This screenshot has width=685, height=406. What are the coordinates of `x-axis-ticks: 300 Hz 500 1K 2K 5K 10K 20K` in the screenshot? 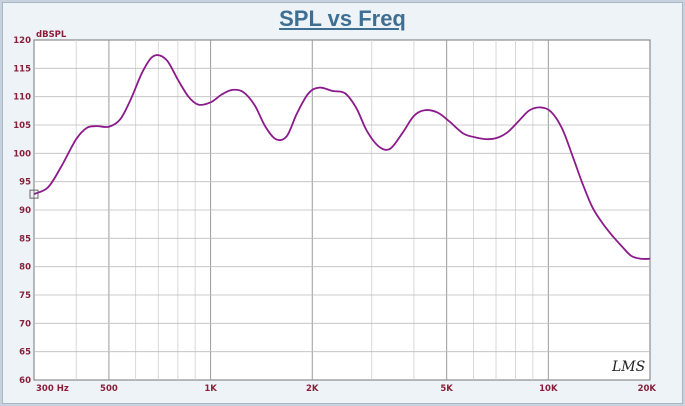 It's located at (346, 389).